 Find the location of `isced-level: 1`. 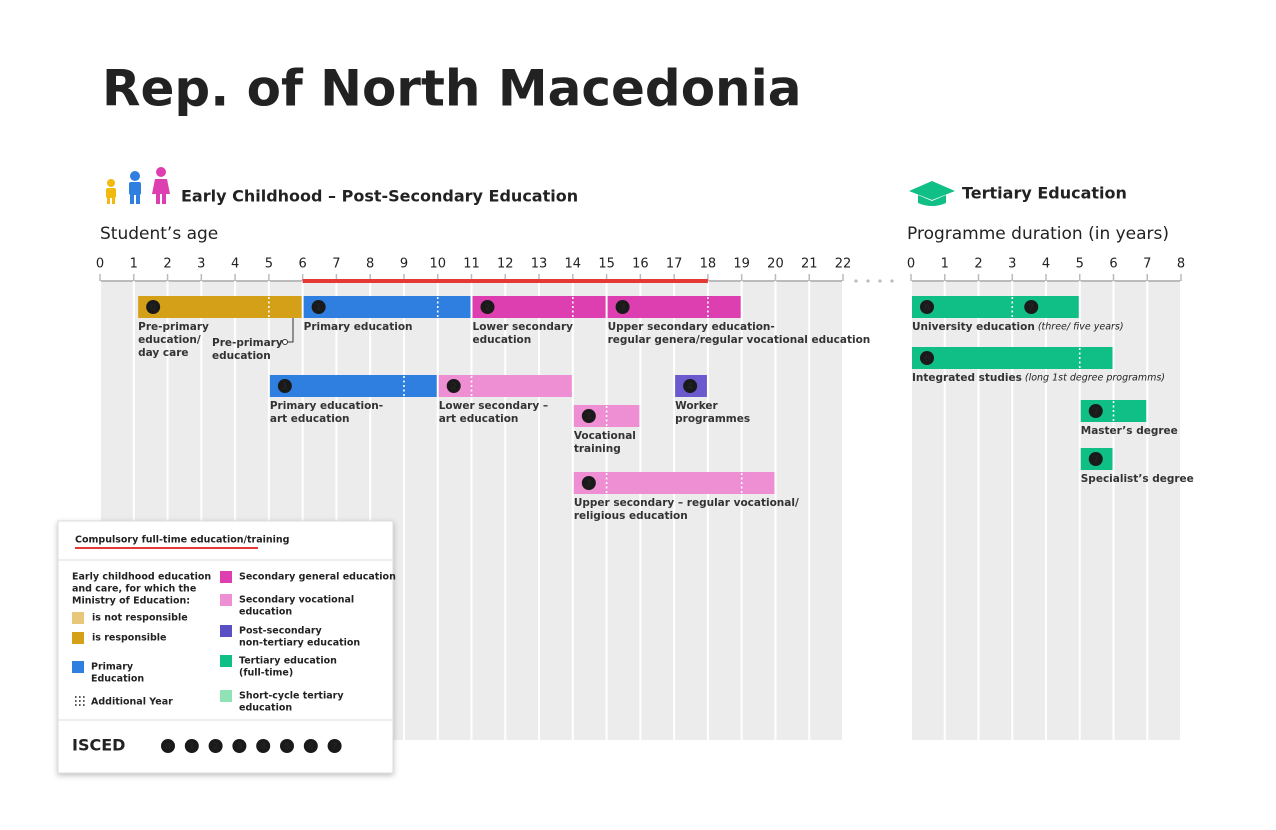

isced-level: 1 is located at coordinates (319, 308).